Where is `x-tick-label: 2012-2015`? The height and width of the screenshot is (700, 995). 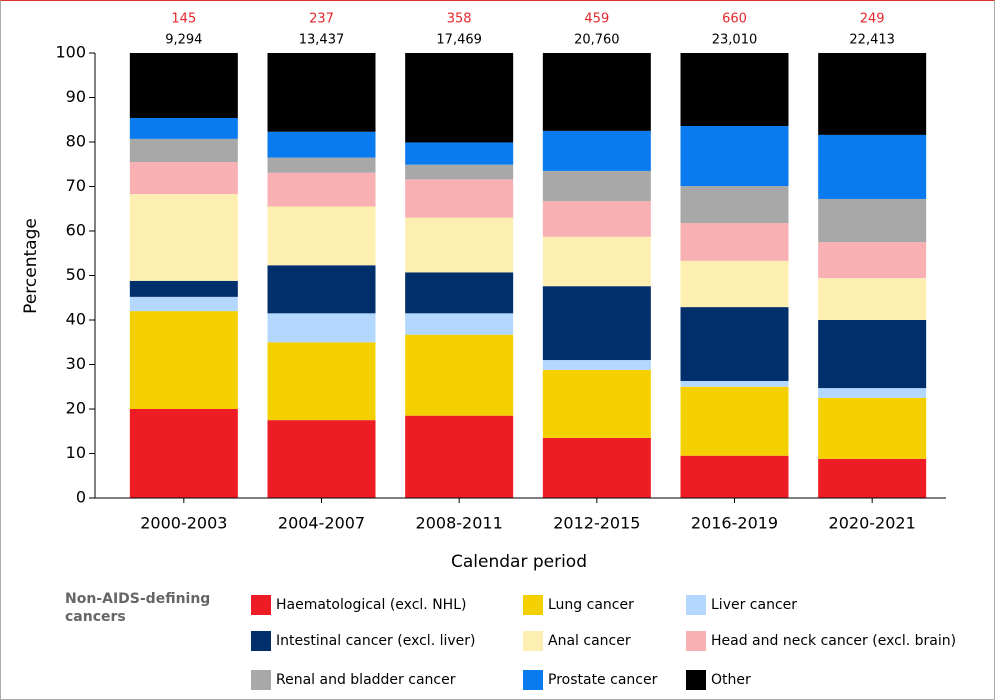
x-tick-label: 2012-2015 is located at coordinates (596, 523).